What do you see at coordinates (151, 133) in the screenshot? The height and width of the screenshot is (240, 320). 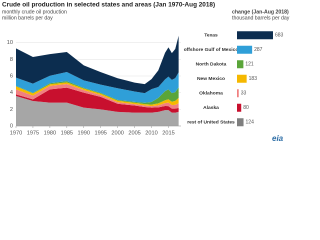 I see `x-tick-label: 2010` at bounding box center [151, 133].